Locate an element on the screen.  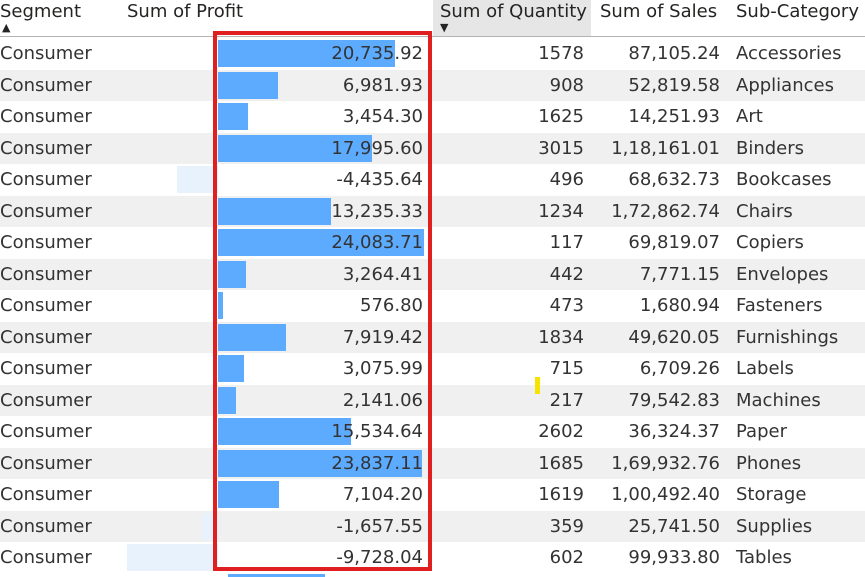
profit-cell: 17,995.60 is located at coordinates (377, 148).